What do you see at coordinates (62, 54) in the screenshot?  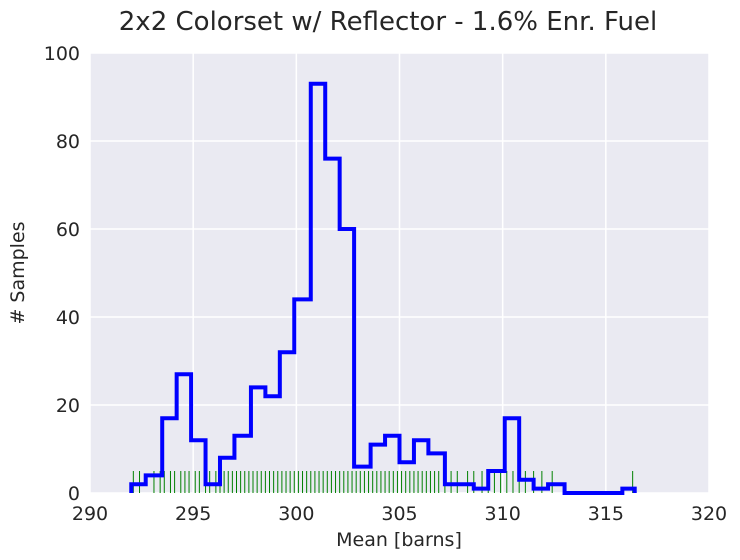 I see `y-tick-label: 100` at bounding box center [62, 54].